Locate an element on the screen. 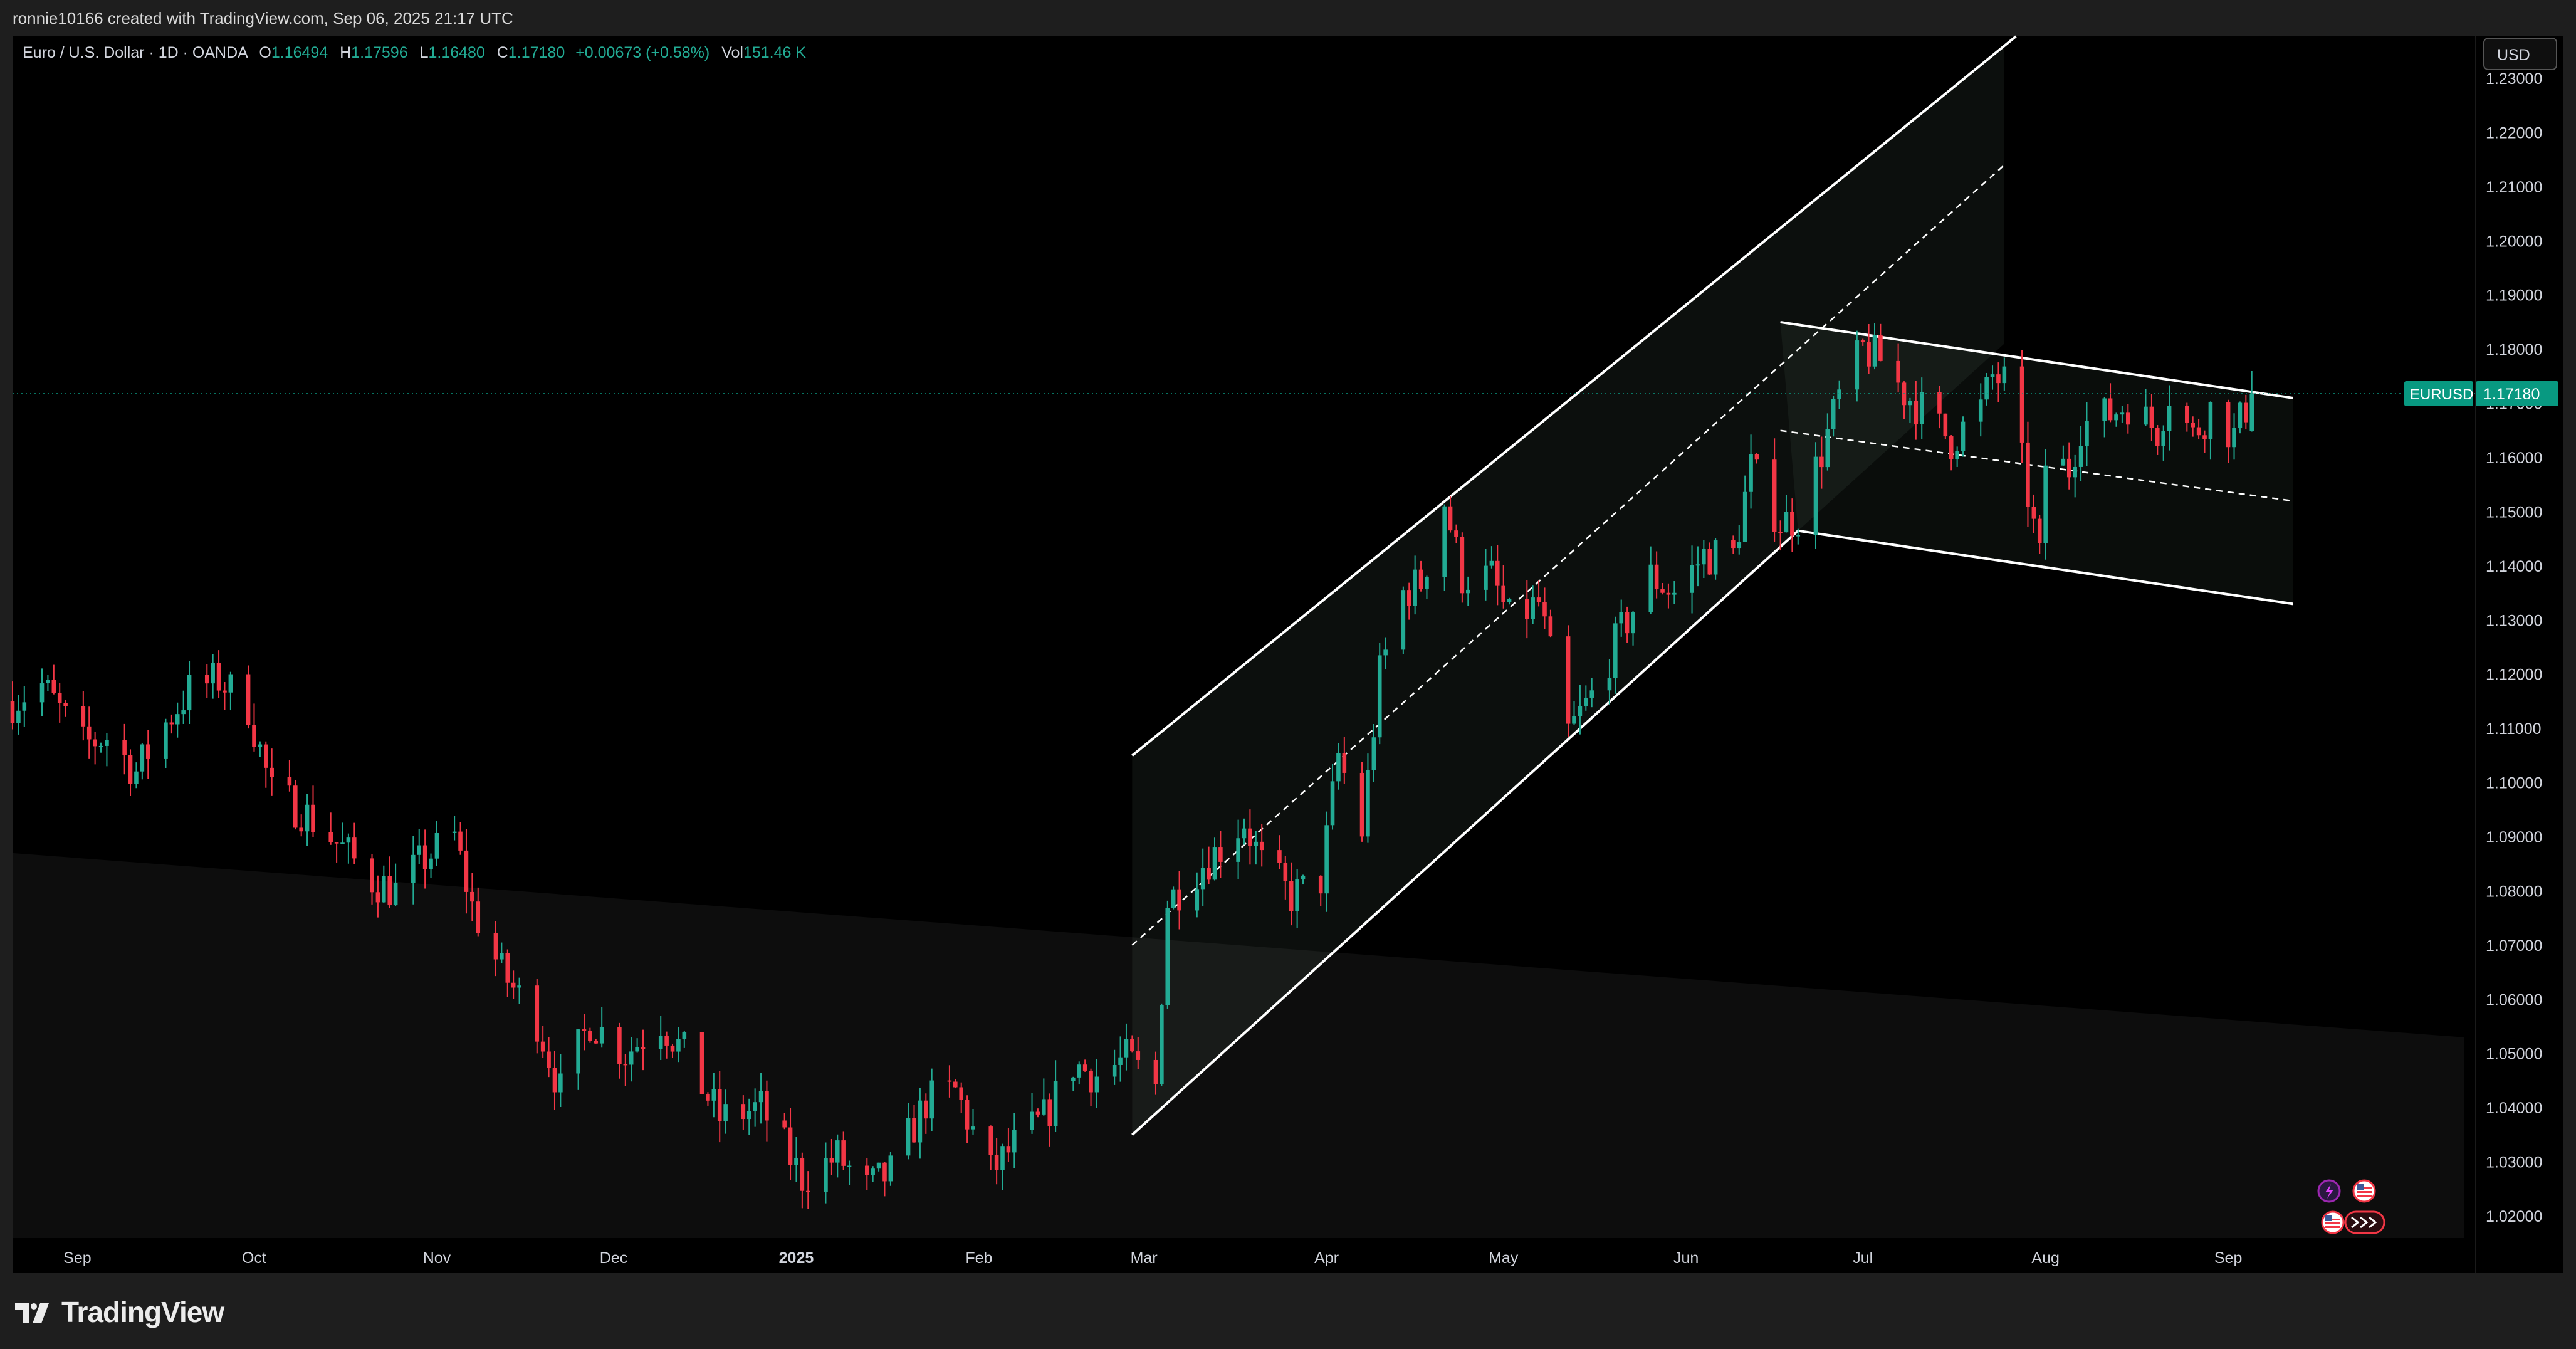 This screenshot has height=1349, width=2576. price-tick-label: 1.08000 is located at coordinates (2514, 891).